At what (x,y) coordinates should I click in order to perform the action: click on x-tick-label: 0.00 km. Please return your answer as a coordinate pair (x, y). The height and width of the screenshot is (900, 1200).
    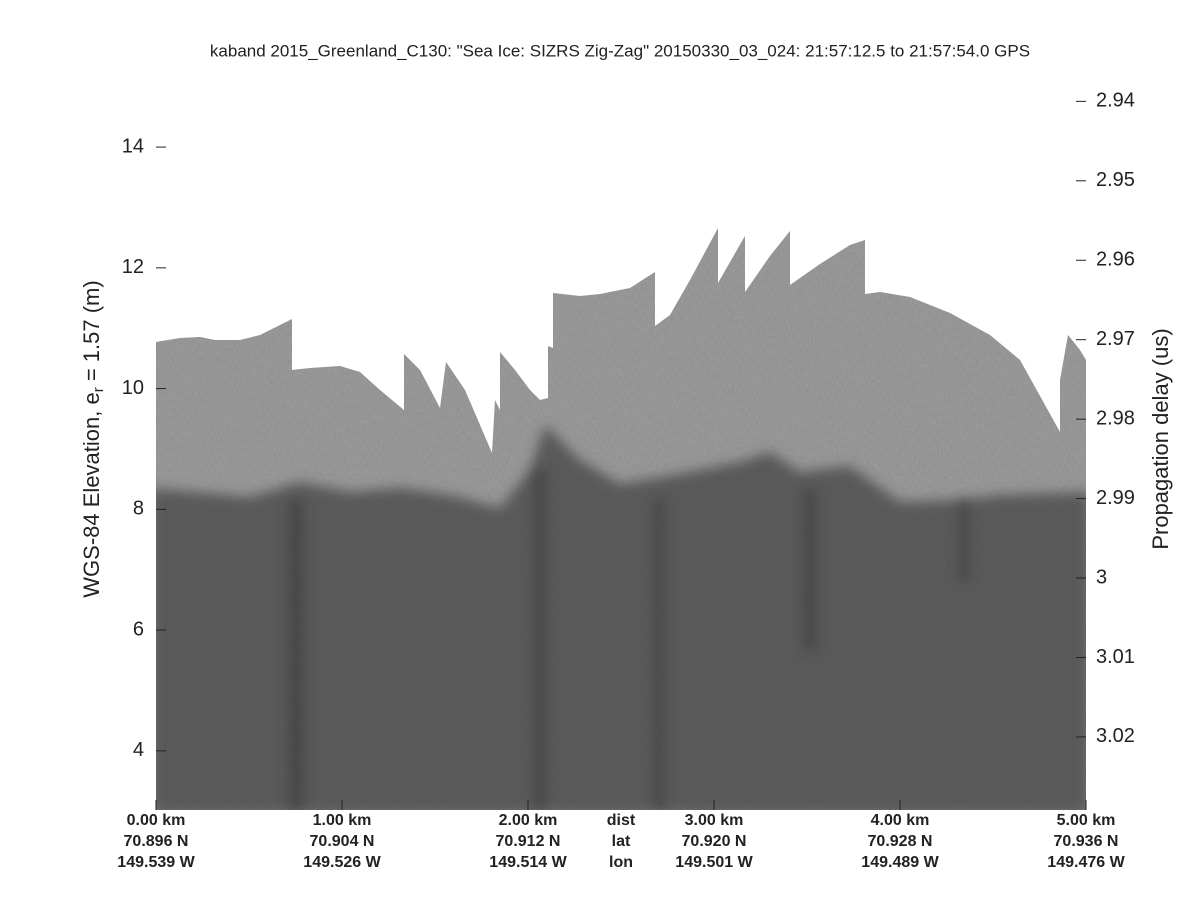
    Looking at the image, I should click on (156, 820).